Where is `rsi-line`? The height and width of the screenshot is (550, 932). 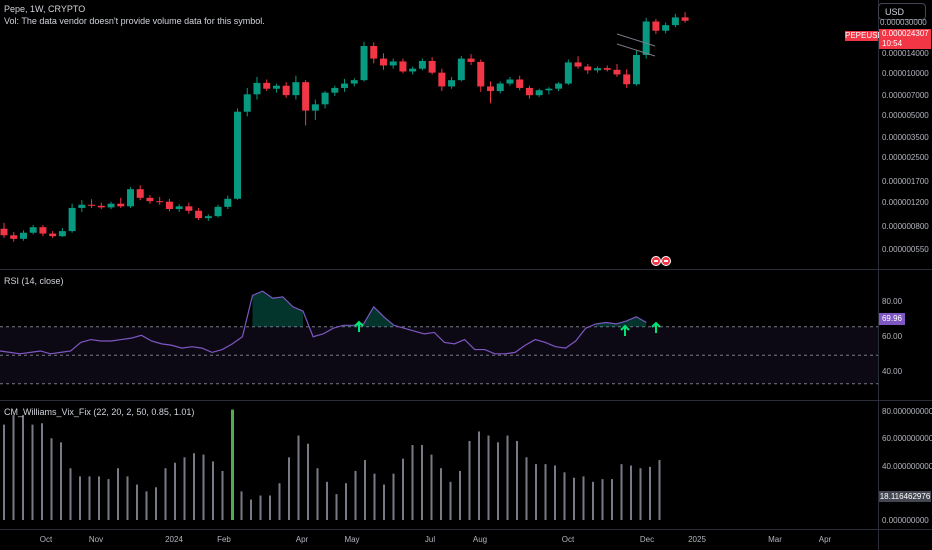
rsi-line is located at coordinates (323, 322).